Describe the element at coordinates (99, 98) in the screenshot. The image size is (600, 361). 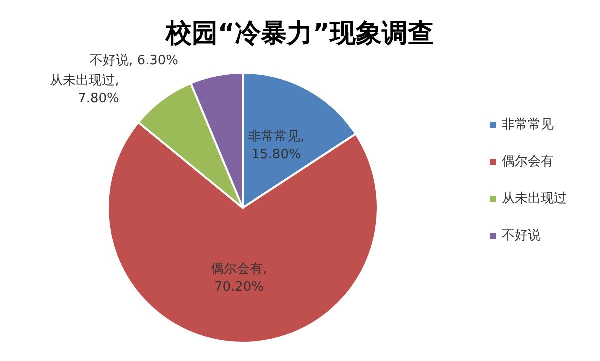
I see `text: 7.80%` at that location.